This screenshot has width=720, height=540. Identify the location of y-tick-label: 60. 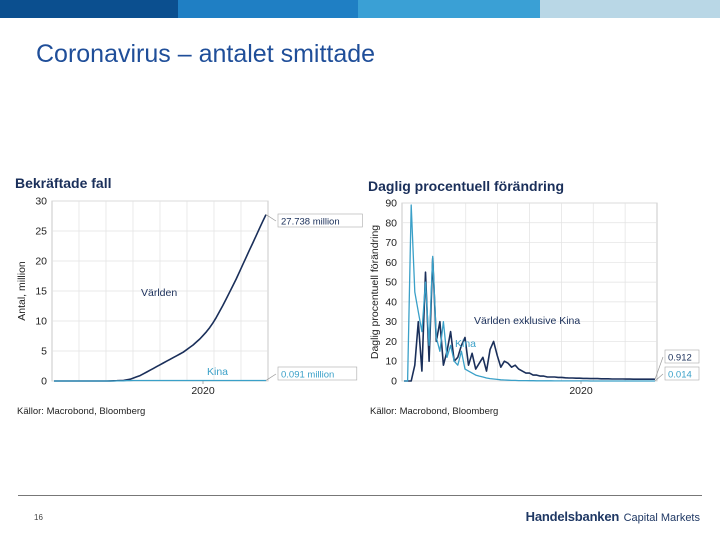
(391, 263).